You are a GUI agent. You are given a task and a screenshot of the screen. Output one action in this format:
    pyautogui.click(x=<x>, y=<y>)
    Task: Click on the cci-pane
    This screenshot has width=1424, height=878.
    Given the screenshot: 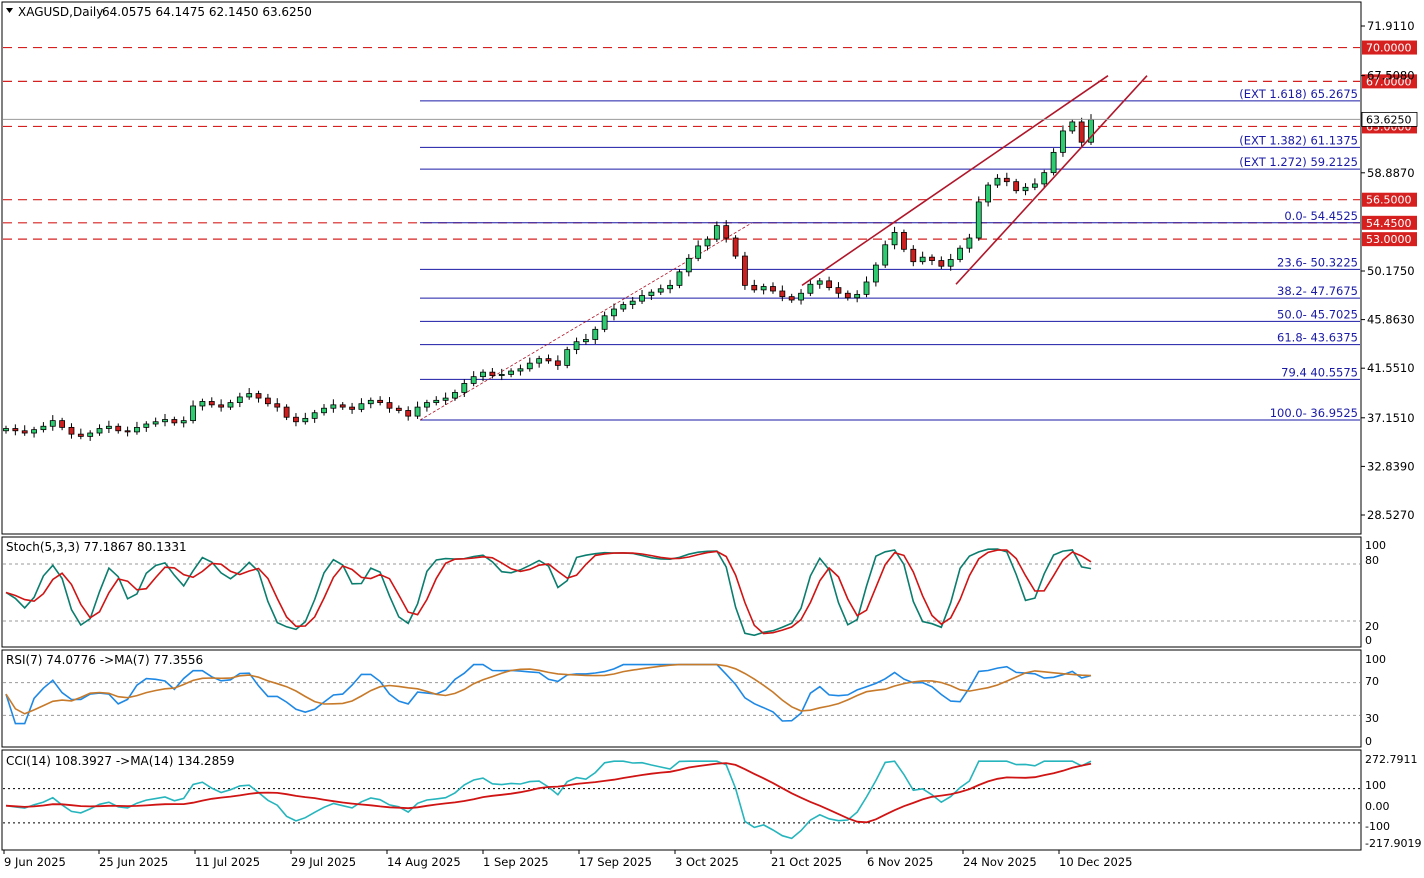 What is the action you would take?
    pyautogui.click(x=681, y=800)
    